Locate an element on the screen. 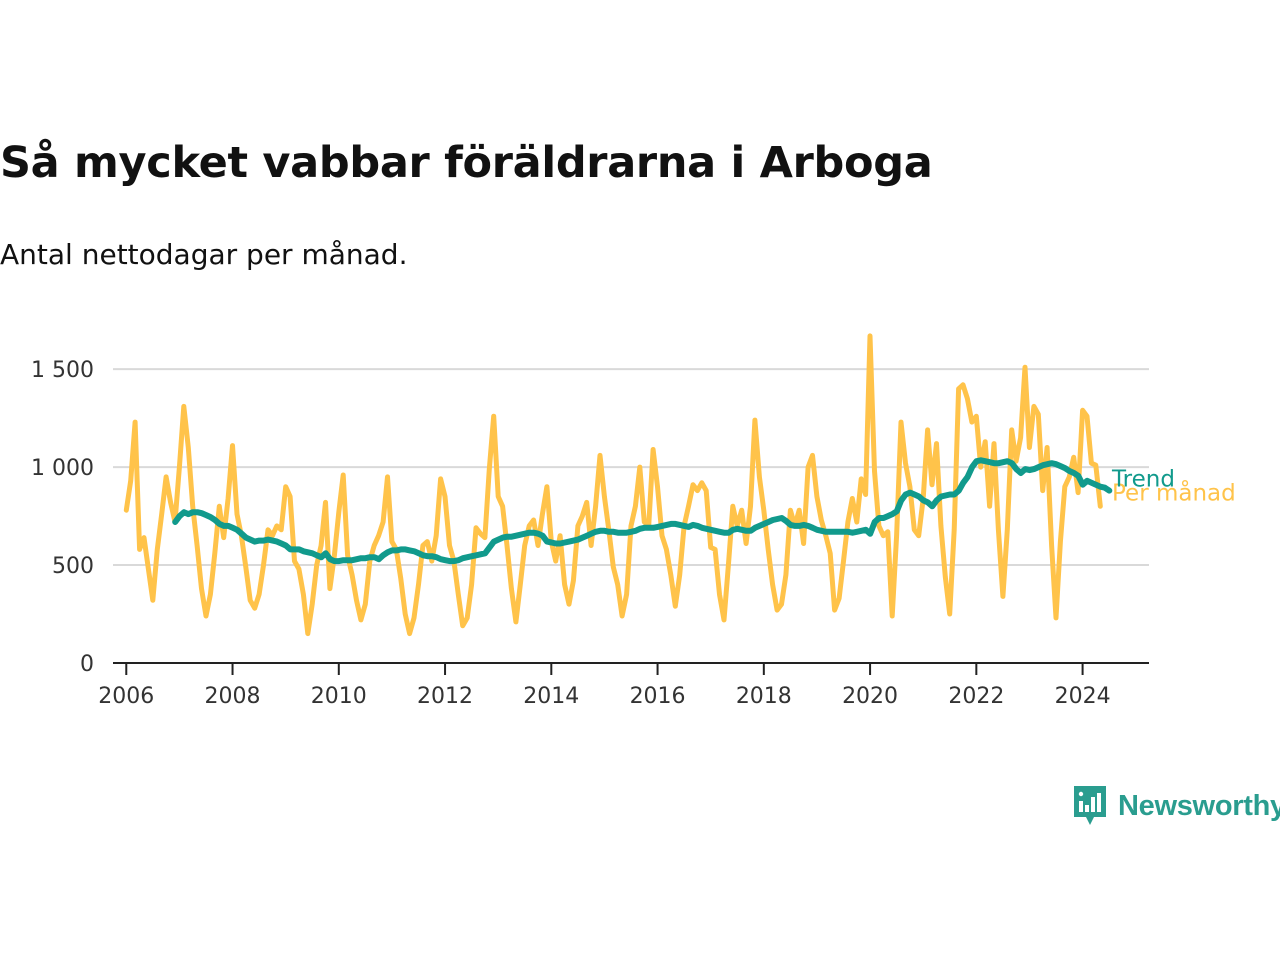 The image size is (1280, 960). chart-title: Så mycket vabbar föräldrarna i Arboga is located at coordinates (466, 163).